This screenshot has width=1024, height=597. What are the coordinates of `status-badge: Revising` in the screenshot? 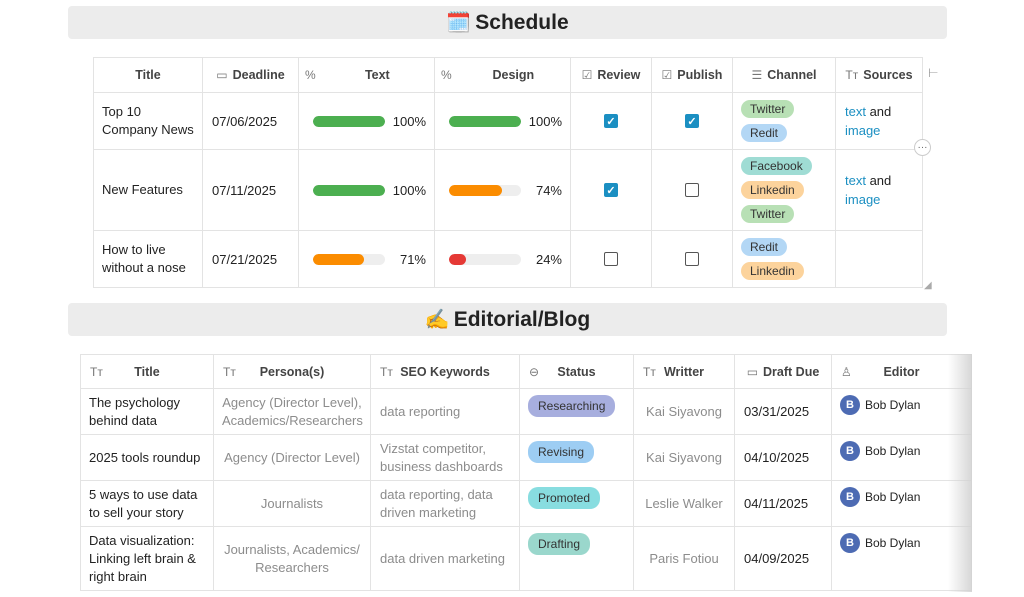 It's located at (561, 452).